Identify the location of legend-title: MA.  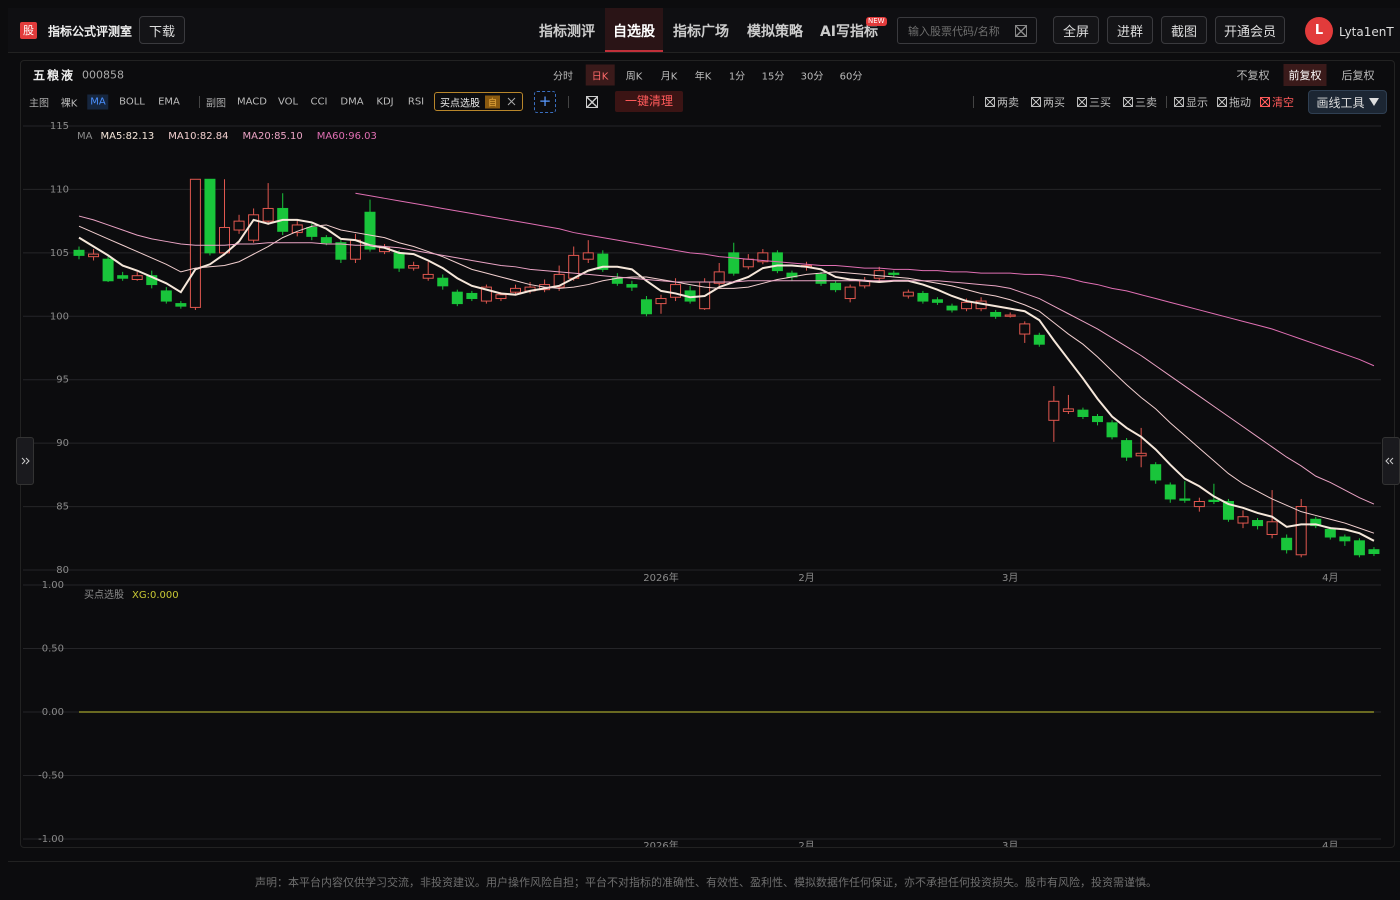
(85, 136).